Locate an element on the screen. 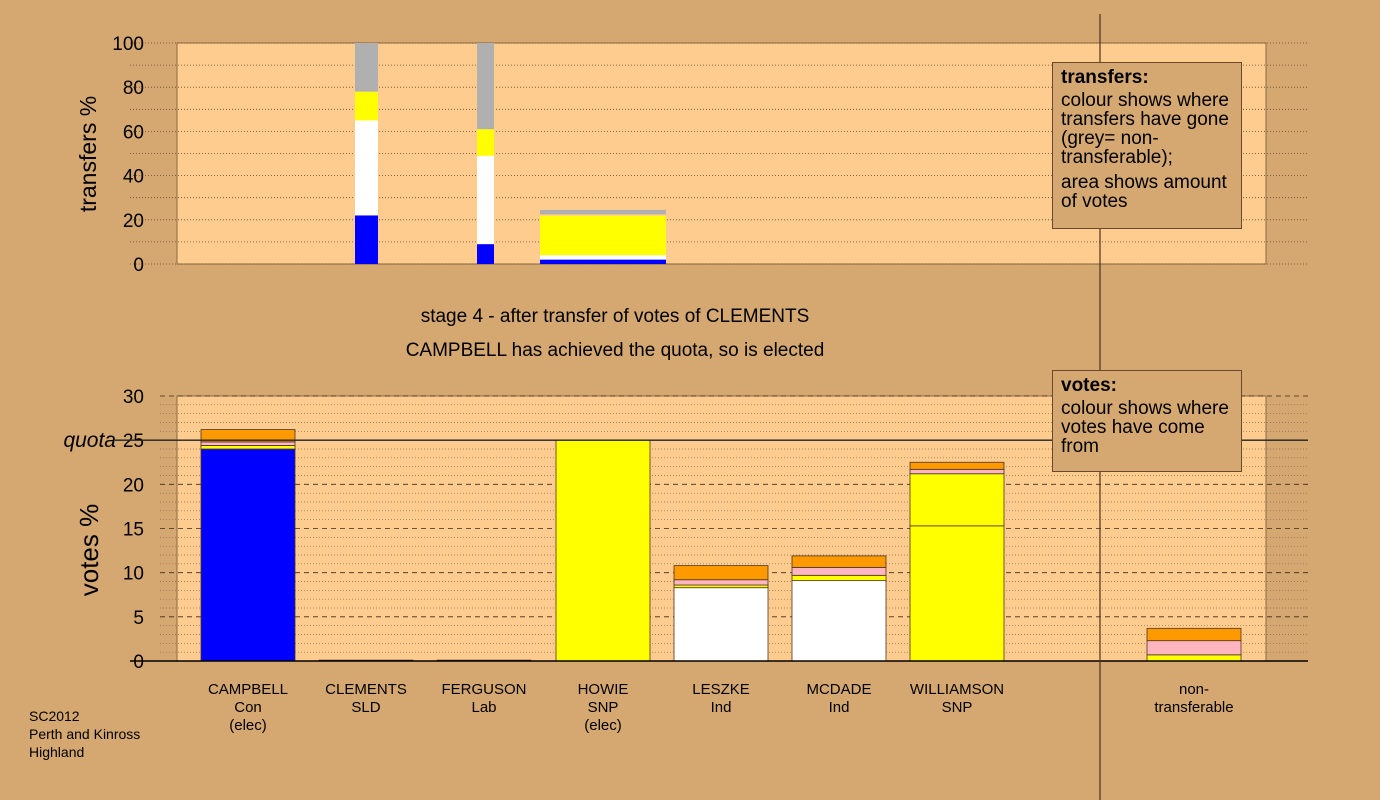 This screenshot has height=800, width=1380. candidate-label-mcdade: MCDADE Ind is located at coordinates (839, 699).